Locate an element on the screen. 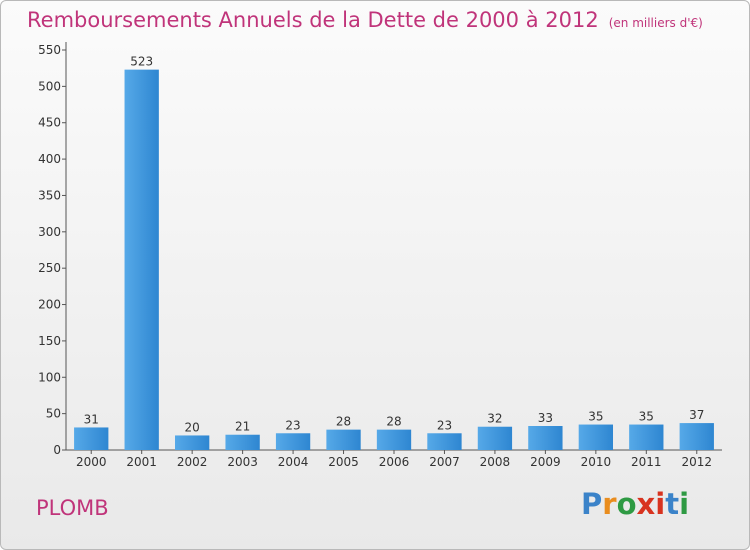 This screenshot has height=550, width=750. data-label: 31 is located at coordinates (91, 419).